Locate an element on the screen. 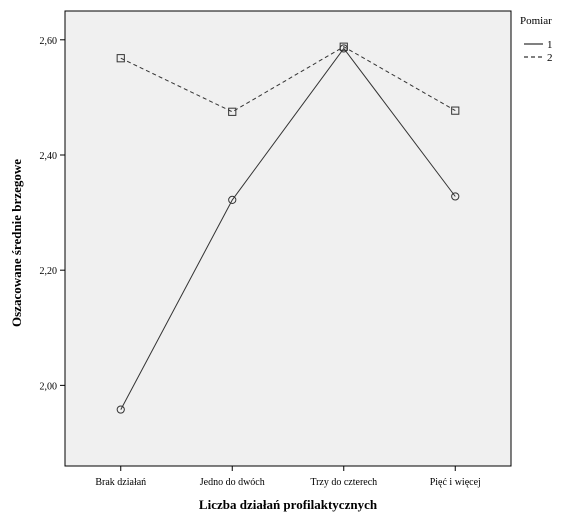  x-tick-label: Pięć i więcej is located at coordinates (455, 482).